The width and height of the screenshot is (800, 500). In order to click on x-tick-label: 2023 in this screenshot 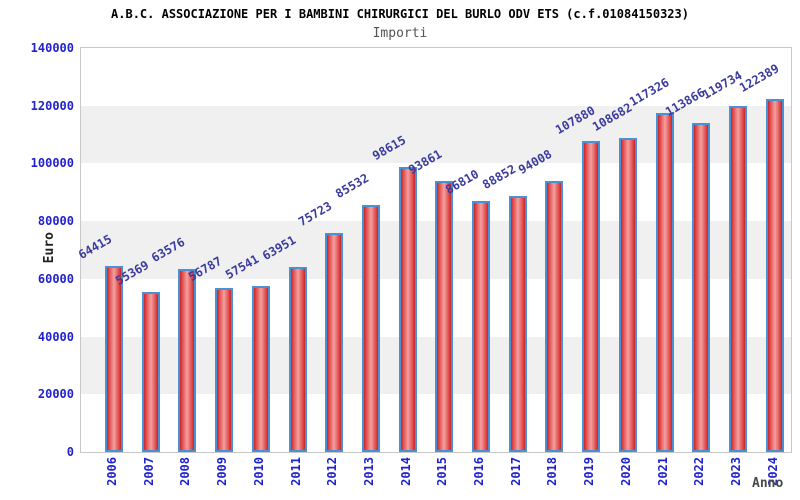, I will do `click(735, 471)`.